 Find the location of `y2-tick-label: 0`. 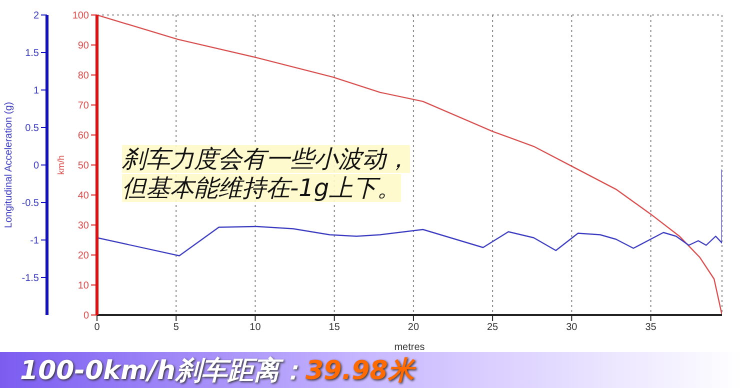

y2-tick-label: 0 is located at coordinates (36, 166).